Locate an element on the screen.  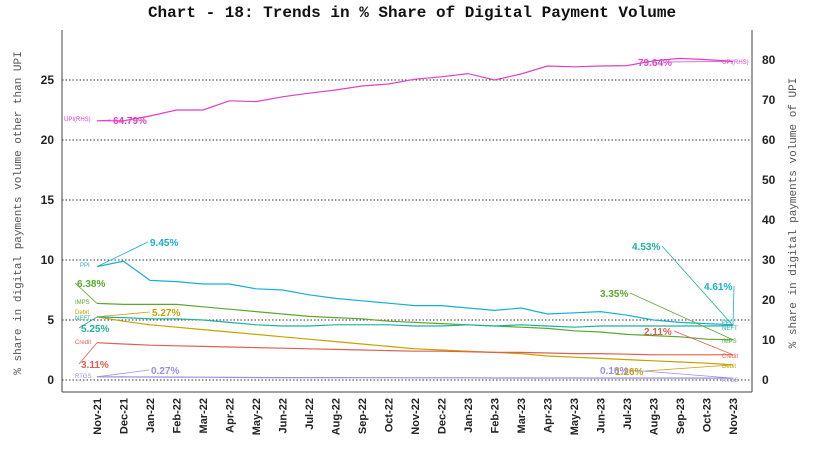
x-tick-label: Jul-22 is located at coordinates (310, 414).